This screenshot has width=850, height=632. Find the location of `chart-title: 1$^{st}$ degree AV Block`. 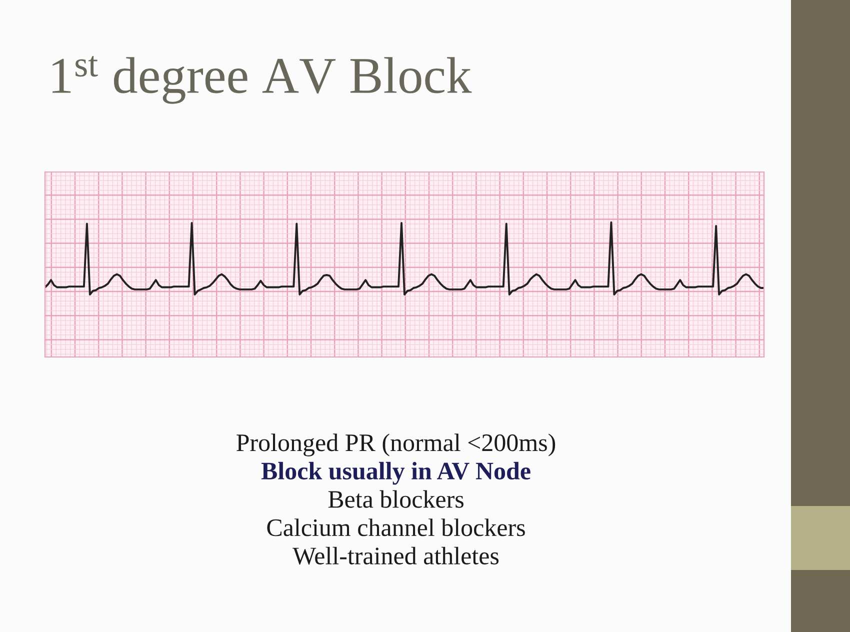

chart-title: 1$^{st}$ degree AV Block is located at coordinates (262, 80).